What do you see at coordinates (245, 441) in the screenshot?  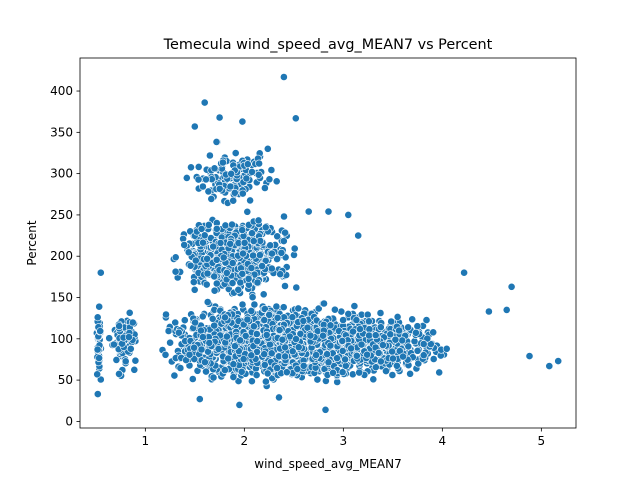 I see `x-tick-label: 2` at bounding box center [245, 441].